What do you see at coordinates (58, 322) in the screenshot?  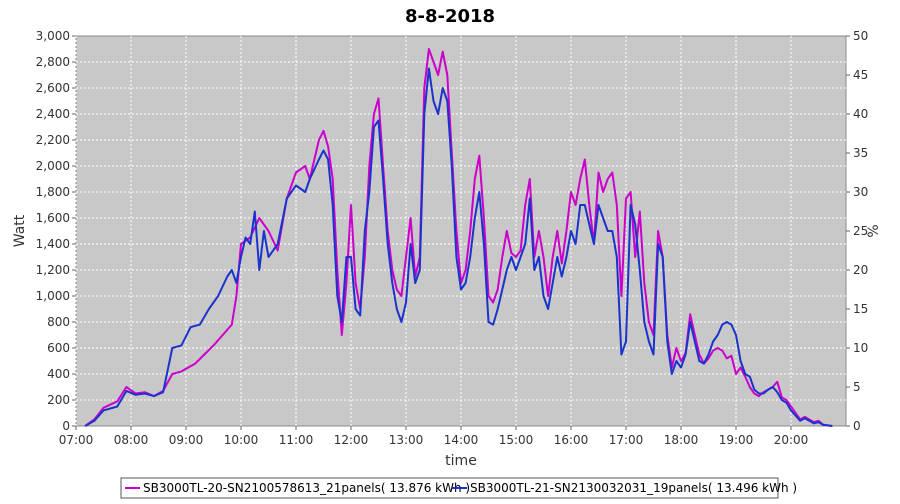 I see `y-tick-label: 800` at bounding box center [58, 322].